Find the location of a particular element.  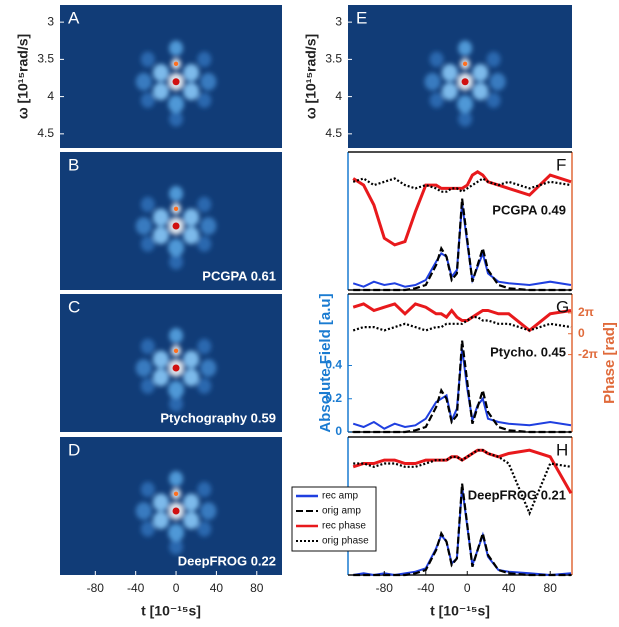

panel-annotation: PCGPA 0.61 is located at coordinates (239, 275).